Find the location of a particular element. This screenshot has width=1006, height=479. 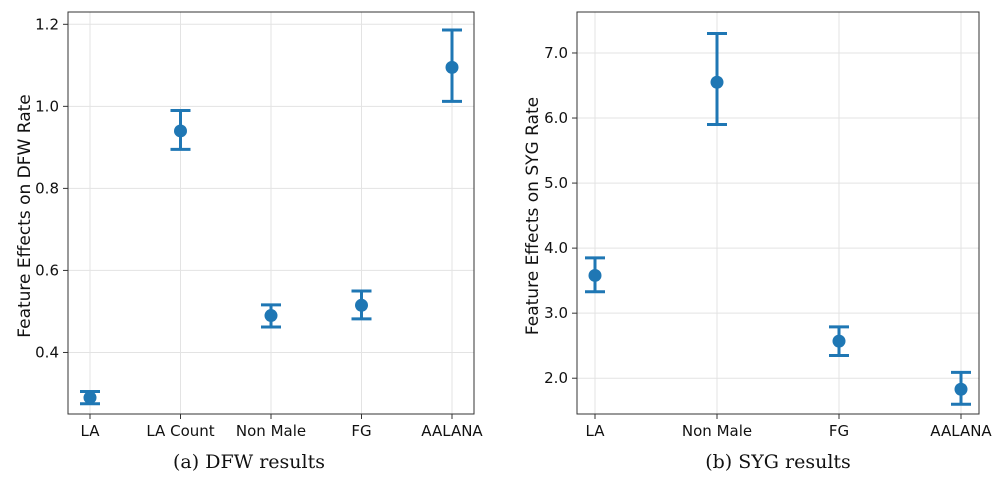

y-axis-label-dfw: Feature Effects on DFW Rate is located at coordinates (25, 215).